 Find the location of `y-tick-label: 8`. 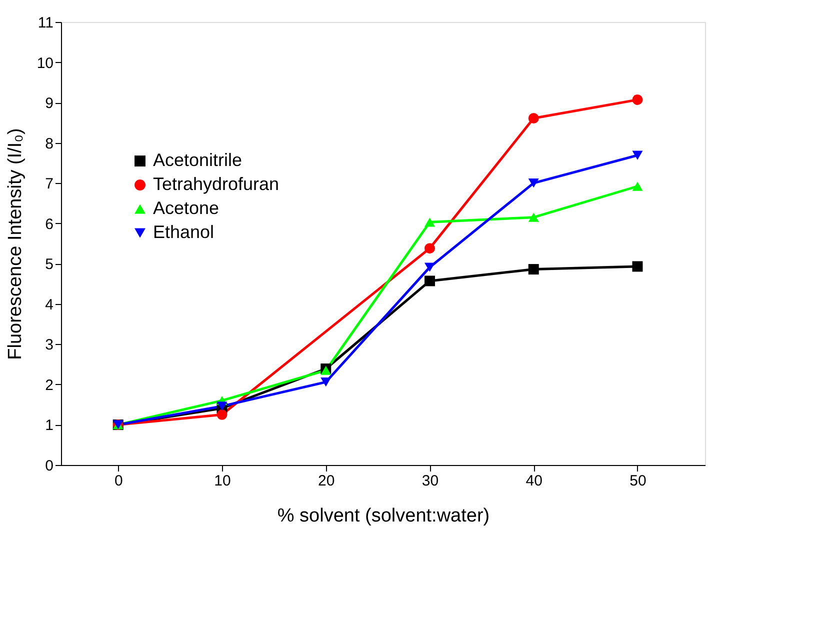

y-tick-label: 8 is located at coordinates (49, 143).